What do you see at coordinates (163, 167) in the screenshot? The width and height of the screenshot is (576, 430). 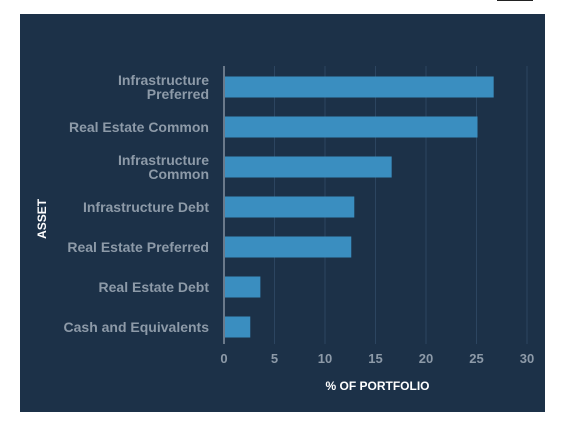 I see `category-label: Infrastructure Common` at bounding box center [163, 167].